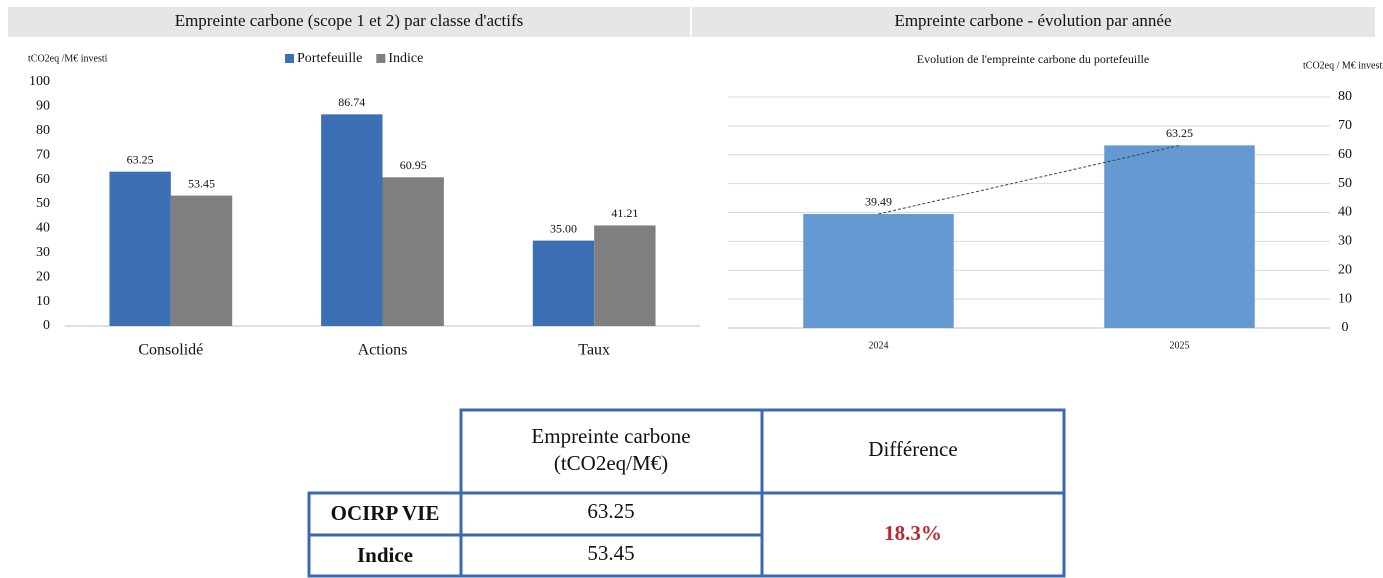 The height and width of the screenshot is (578, 1383). I want to click on x-tick-label: Consolidé, so click(170, 350).